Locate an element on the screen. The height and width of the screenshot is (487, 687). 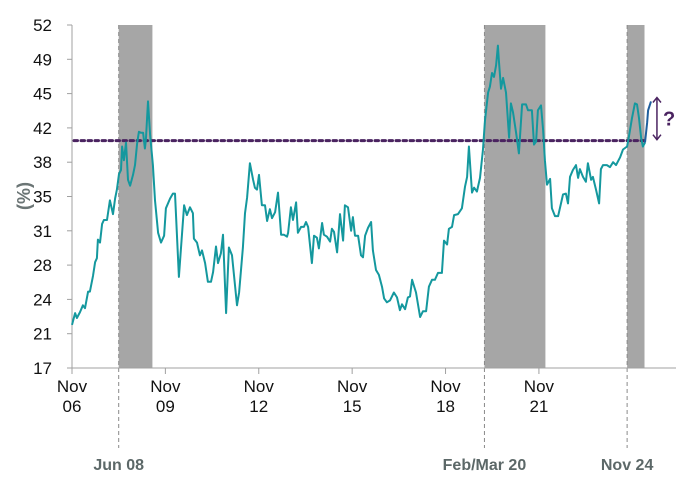
question-mark-label: ? is located at coordinates (669, 120).